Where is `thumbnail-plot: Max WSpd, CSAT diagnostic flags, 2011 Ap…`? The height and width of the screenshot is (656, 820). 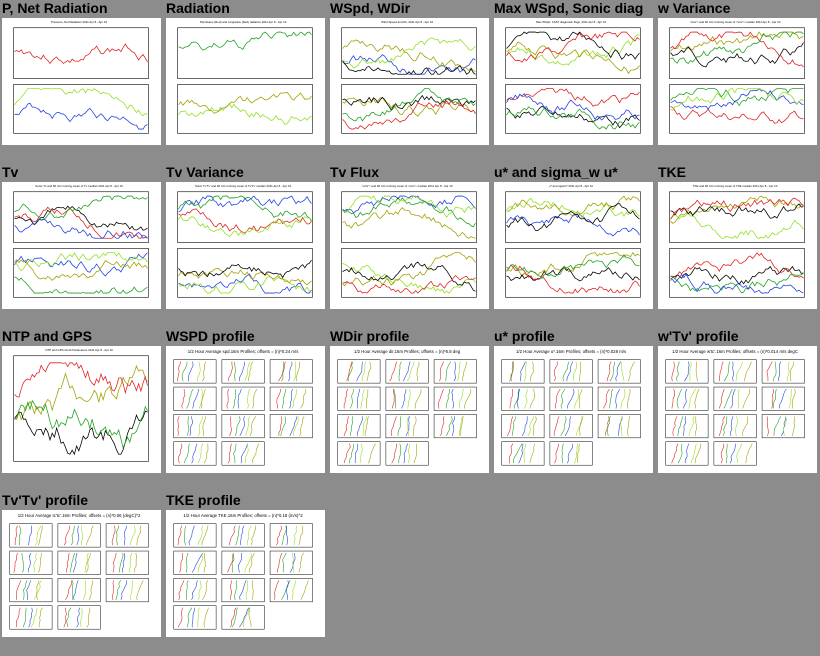
thumbnail-plot: Max WSpd, CSAT diagnostic flags, 2011 Ap… is located at coordinates (573, 77).